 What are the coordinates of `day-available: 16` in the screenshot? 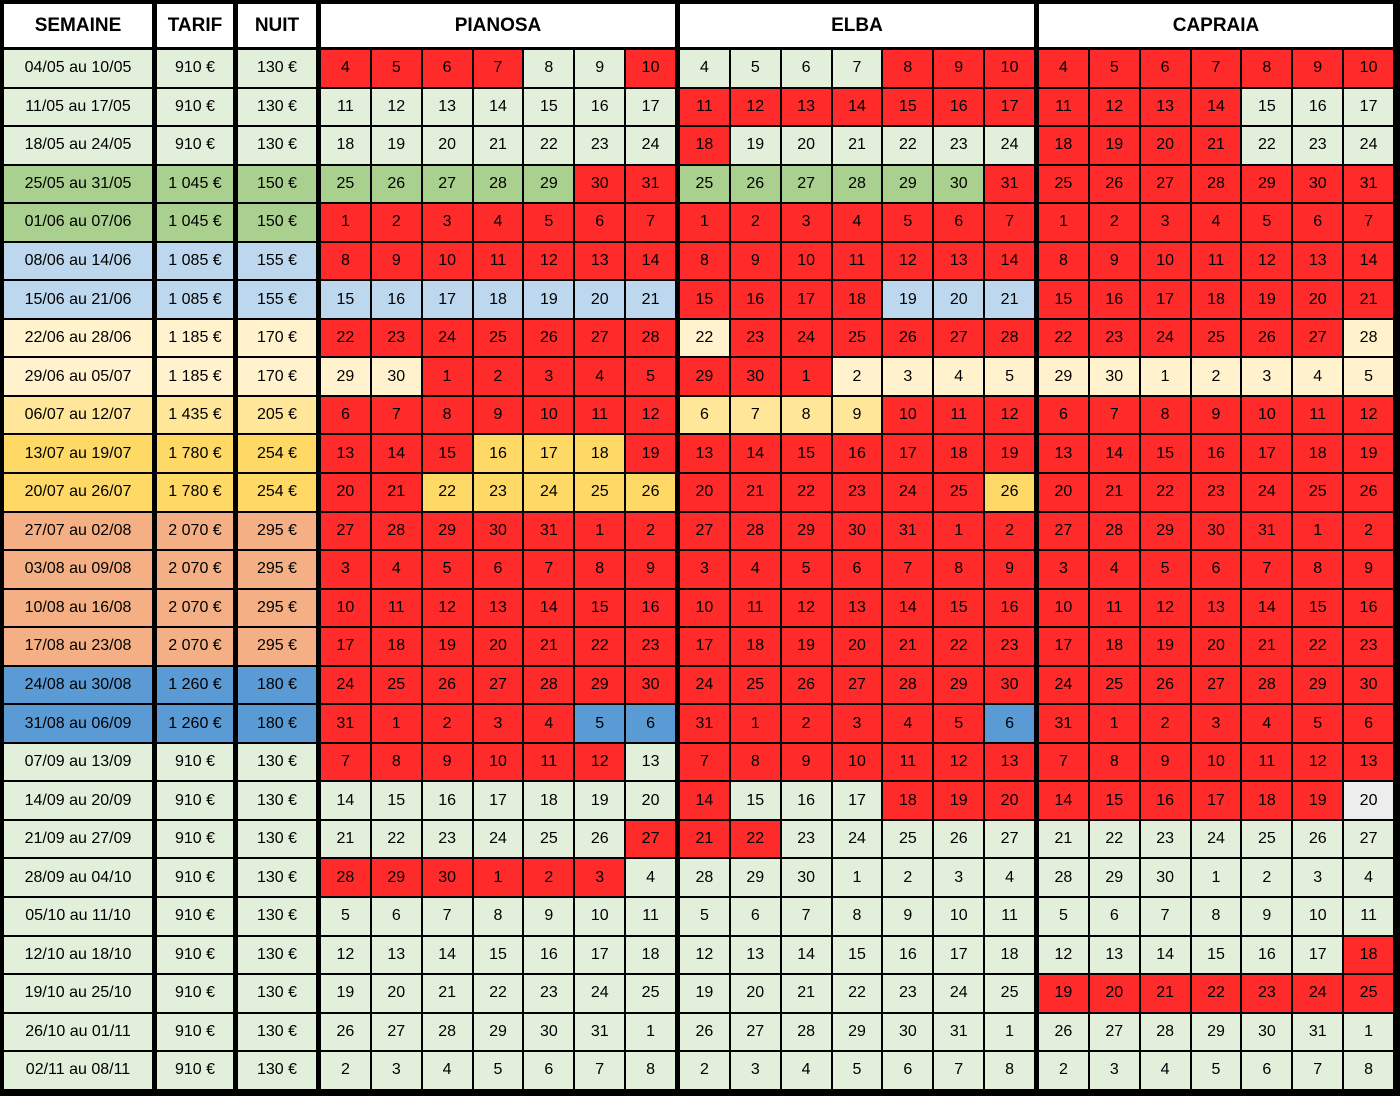 It's located at (549, 955).